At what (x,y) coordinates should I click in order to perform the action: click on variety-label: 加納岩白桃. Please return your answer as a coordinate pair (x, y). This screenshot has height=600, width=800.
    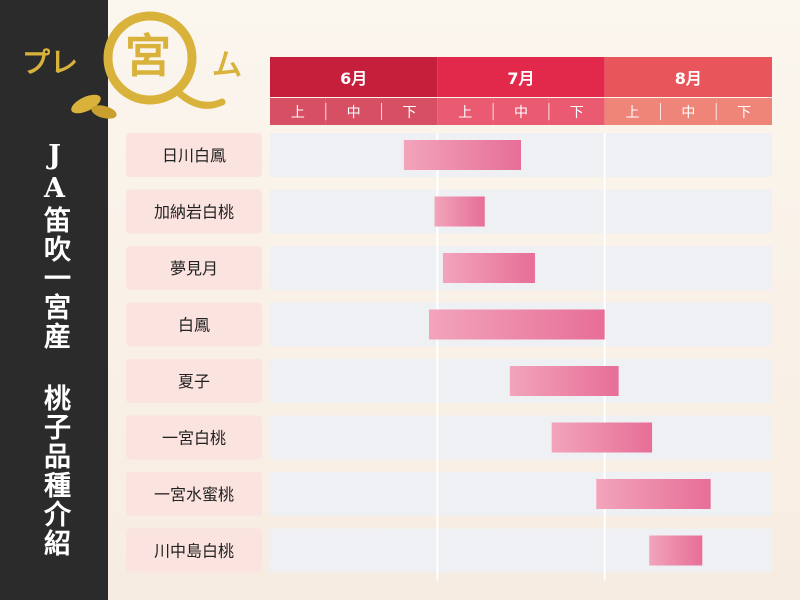
    Looking at the image, I should click on (194, 212).